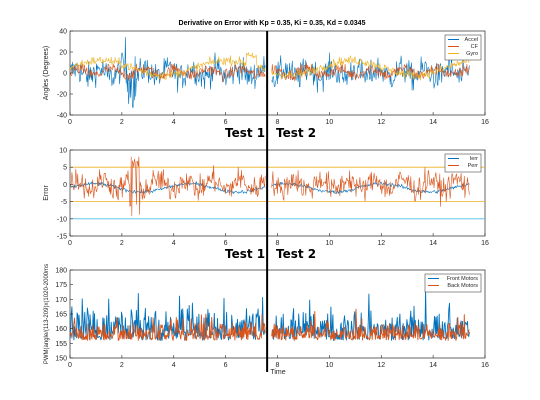  Describe the element at coordinates (70, 122) in the screenshot. I see `plot-1-xtick-label: 0` at that location.